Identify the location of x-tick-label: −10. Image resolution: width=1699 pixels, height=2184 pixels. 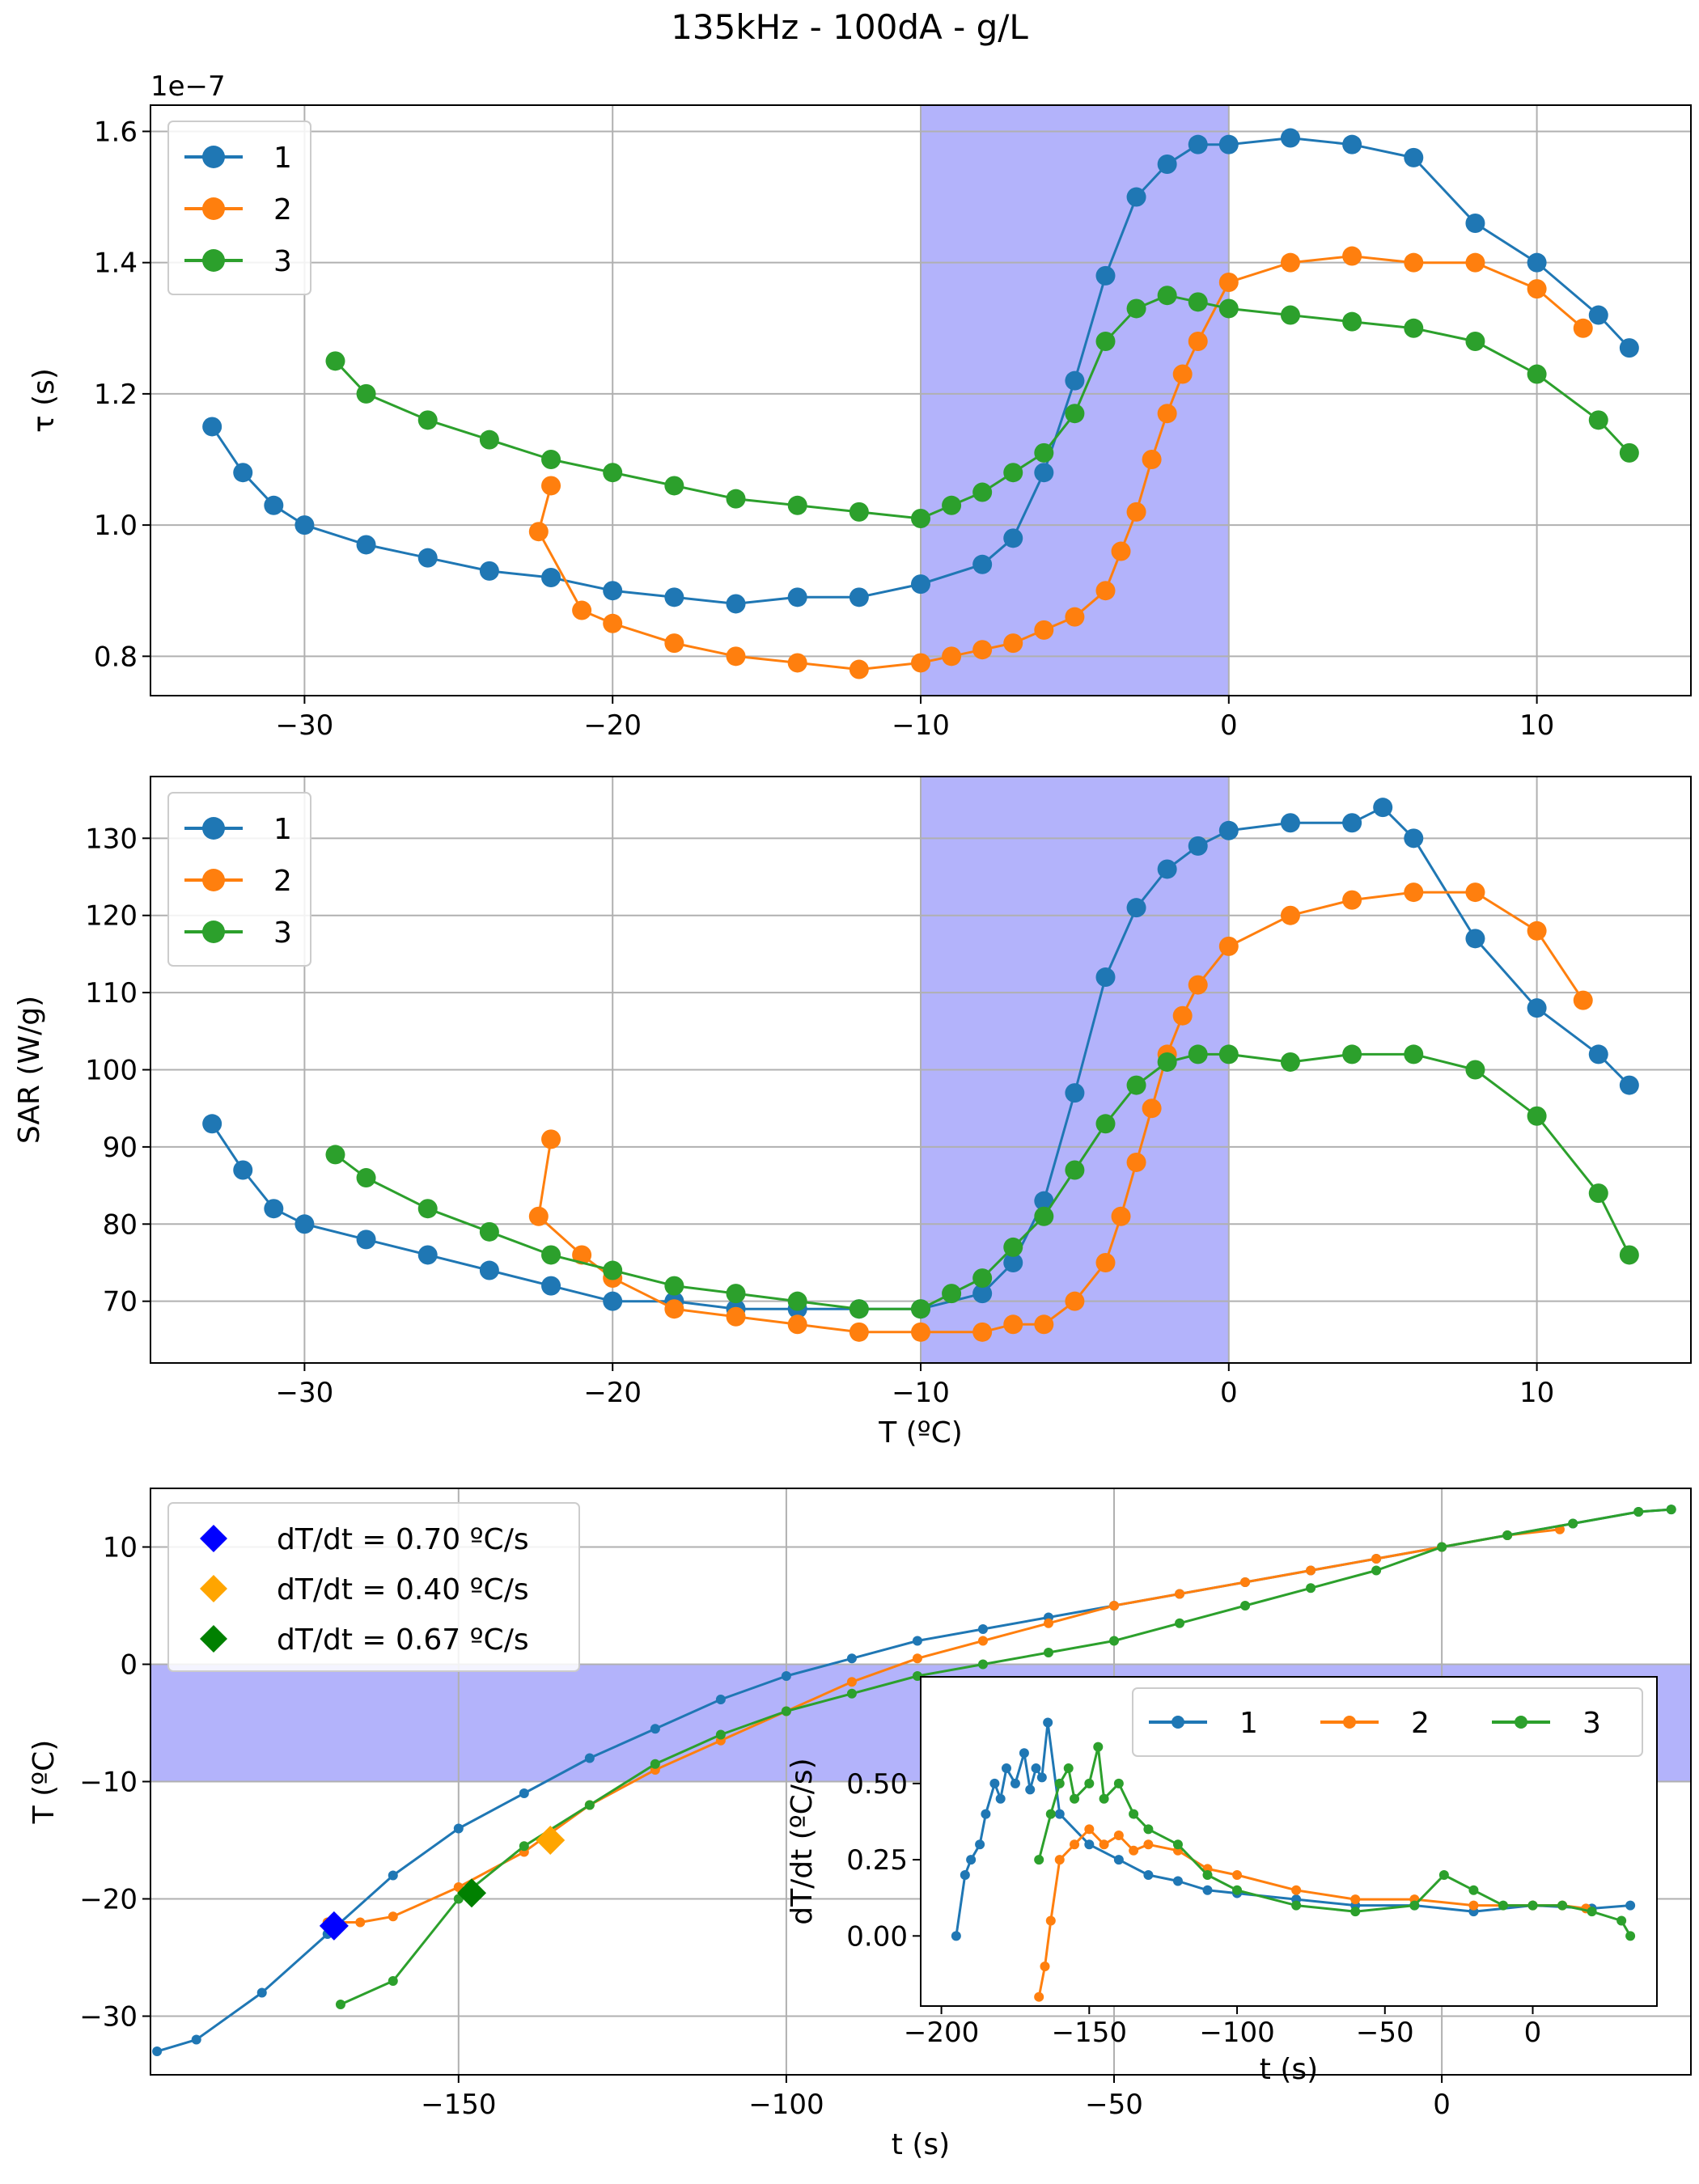
(921, 725).